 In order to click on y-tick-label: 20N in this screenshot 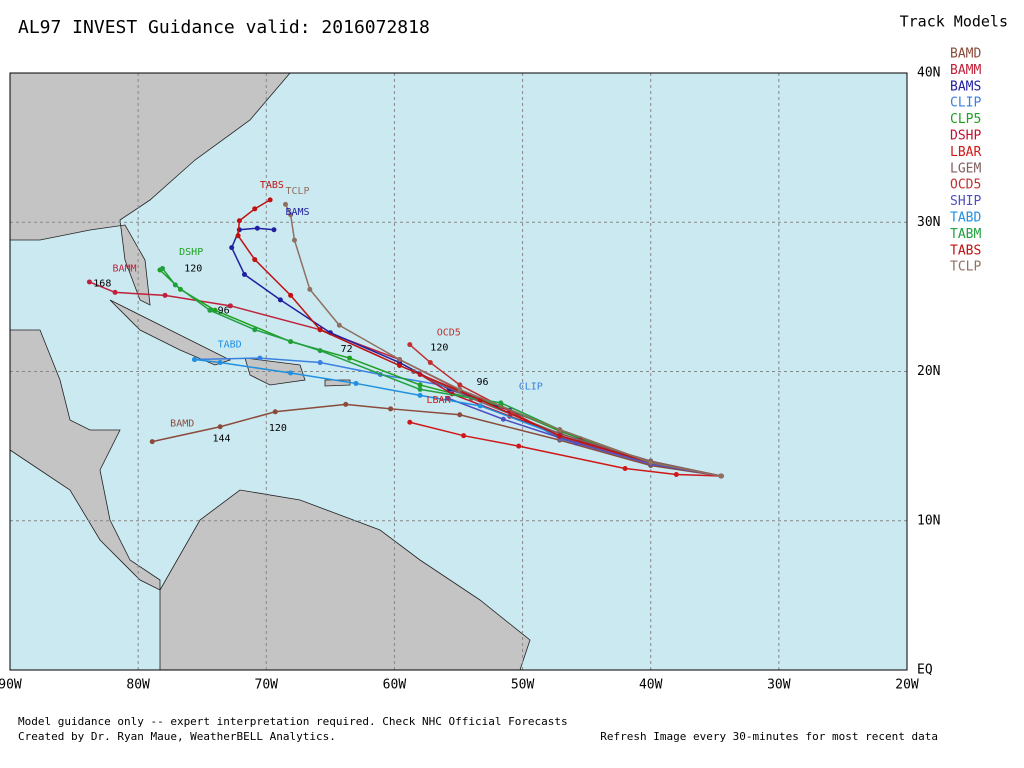, I will do `click(928, 371)`.